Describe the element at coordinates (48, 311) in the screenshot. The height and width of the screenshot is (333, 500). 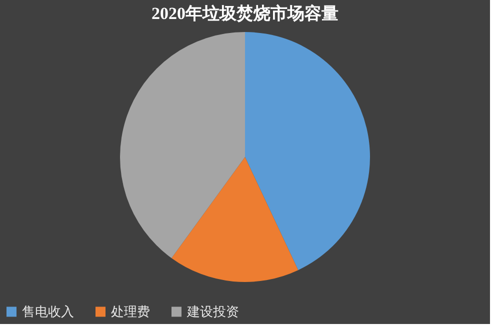
I see `legend-label: 售电收入` at that location.